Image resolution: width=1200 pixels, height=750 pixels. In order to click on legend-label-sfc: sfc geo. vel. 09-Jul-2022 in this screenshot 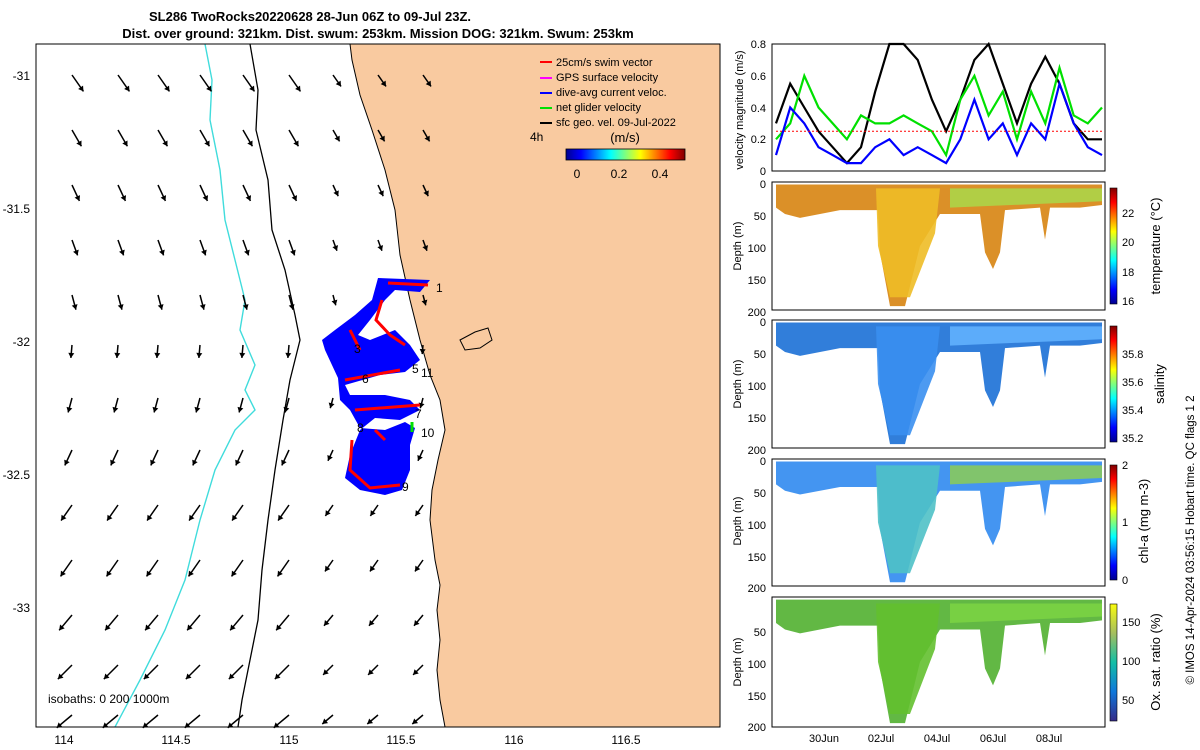, I will do `click(616, 123)`.